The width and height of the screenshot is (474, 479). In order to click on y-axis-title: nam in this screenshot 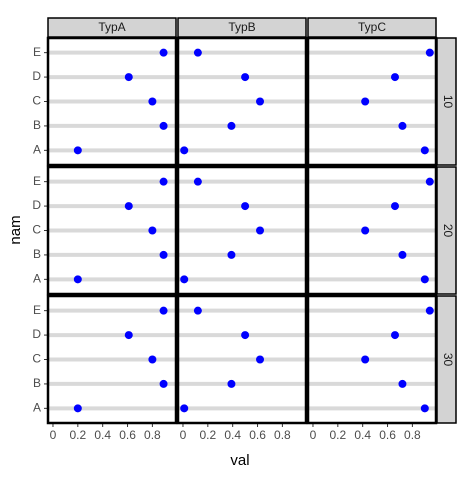, I will do `click(15, 229)`.